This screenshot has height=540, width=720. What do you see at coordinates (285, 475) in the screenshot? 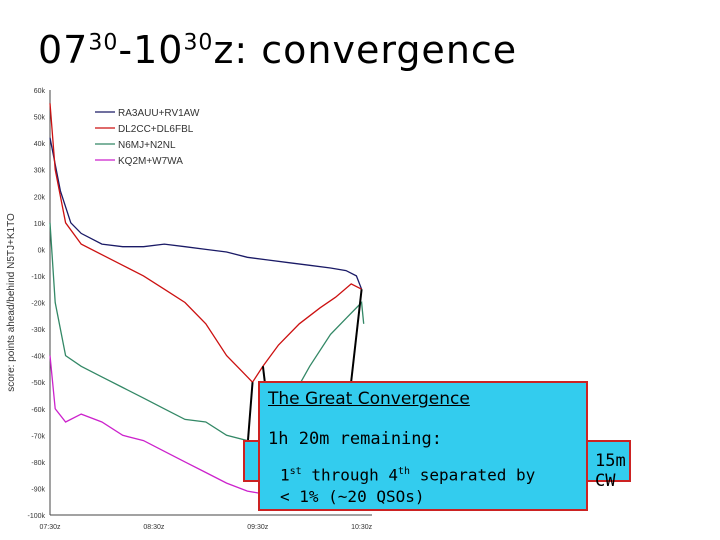
I see `line1-pre: 1` at bounding box center [285, 475].